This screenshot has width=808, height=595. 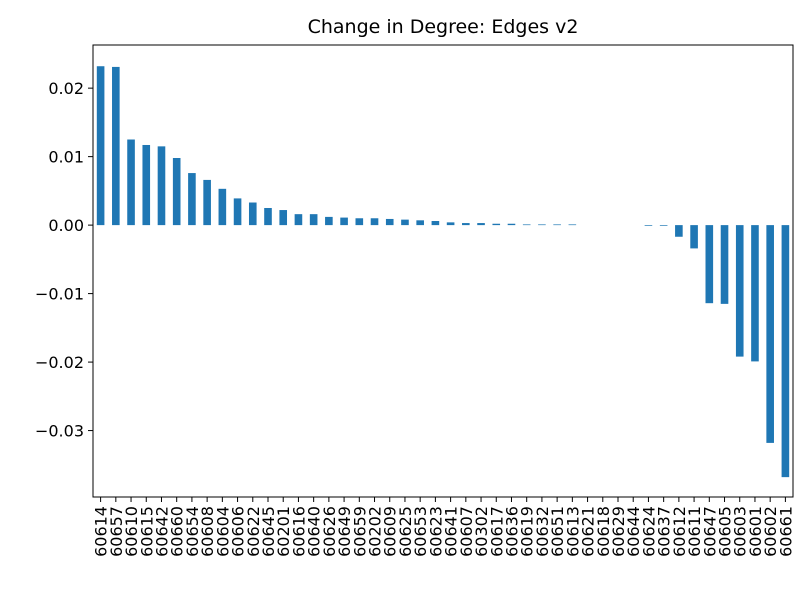 I want to click on x-tick-label: 60610, so click(x=131, y=531).